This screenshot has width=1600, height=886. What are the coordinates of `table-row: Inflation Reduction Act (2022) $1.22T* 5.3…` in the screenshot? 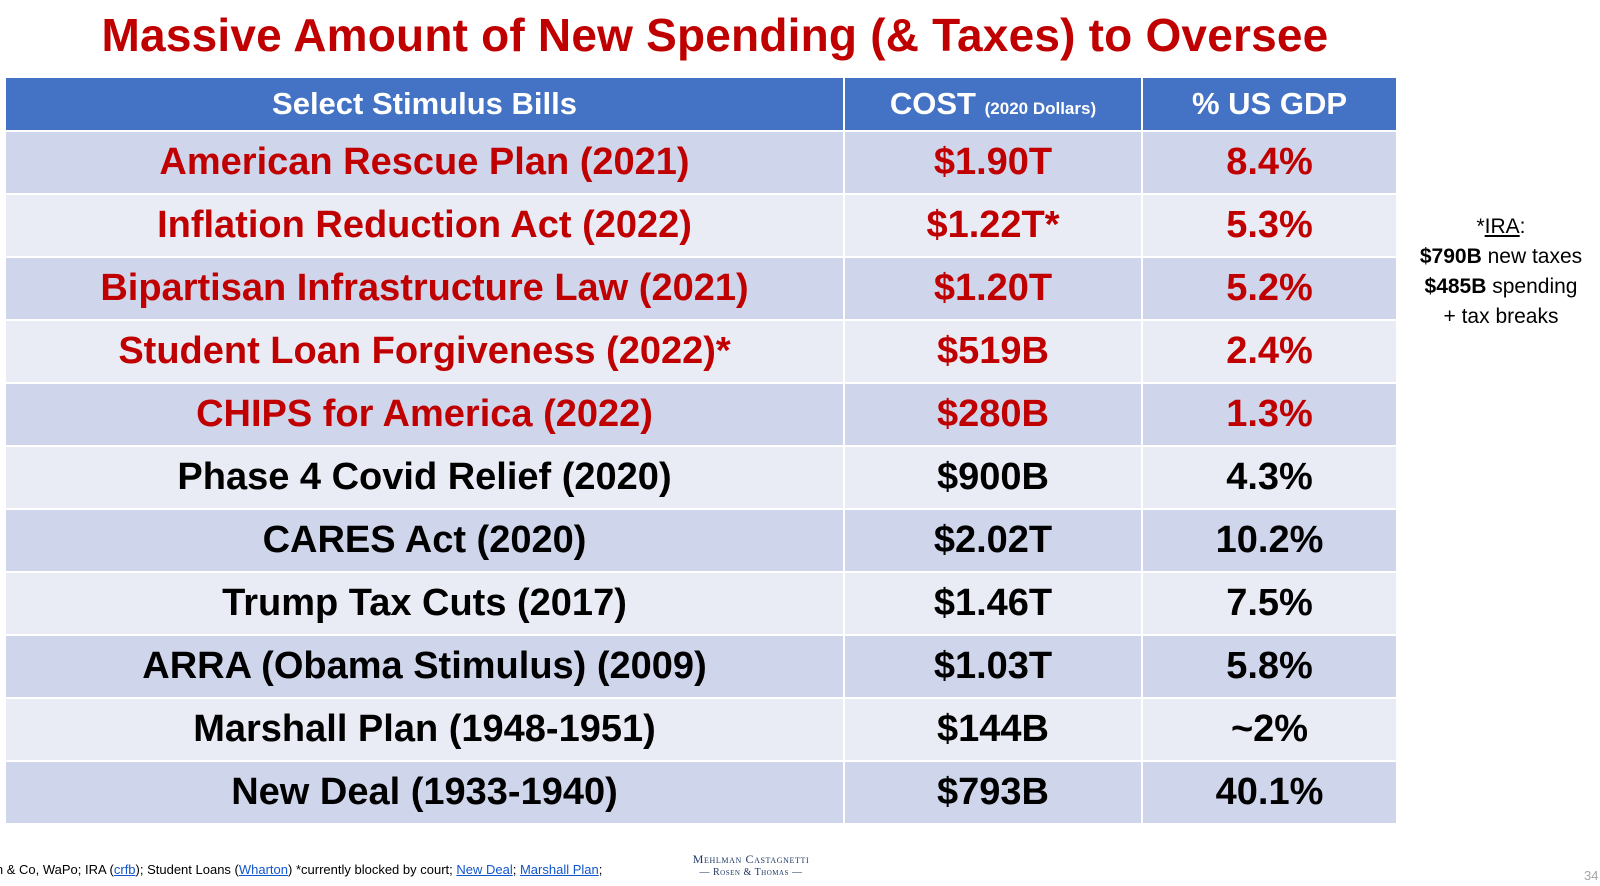 It's located at (702, 226).